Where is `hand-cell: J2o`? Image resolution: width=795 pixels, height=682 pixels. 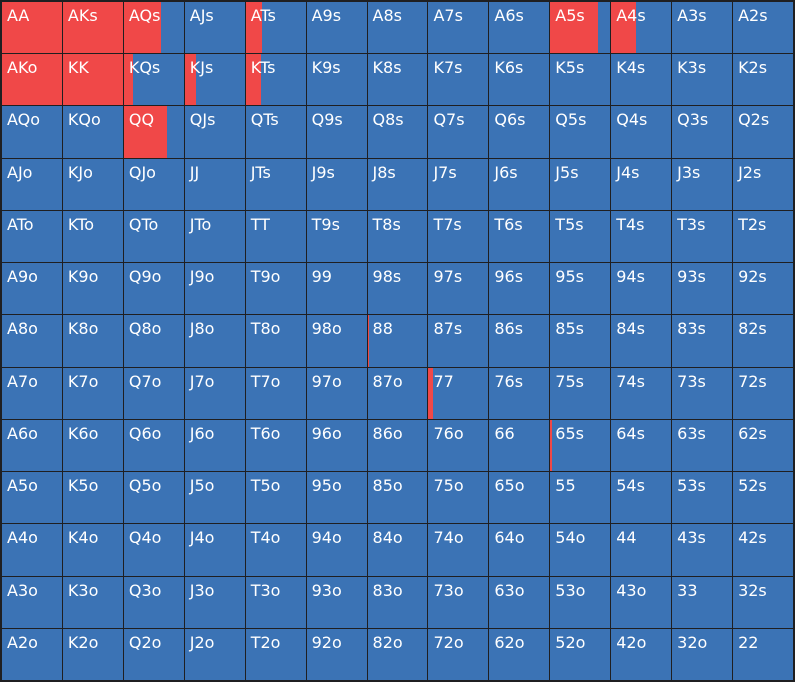
hand-cell: J2o is located at coordinates (214, 654).